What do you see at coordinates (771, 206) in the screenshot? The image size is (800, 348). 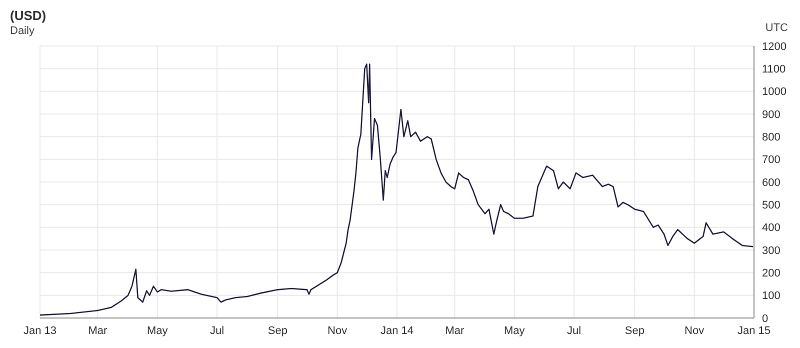 I see `y-tick-label: 500` at bounding box center [771, 206].